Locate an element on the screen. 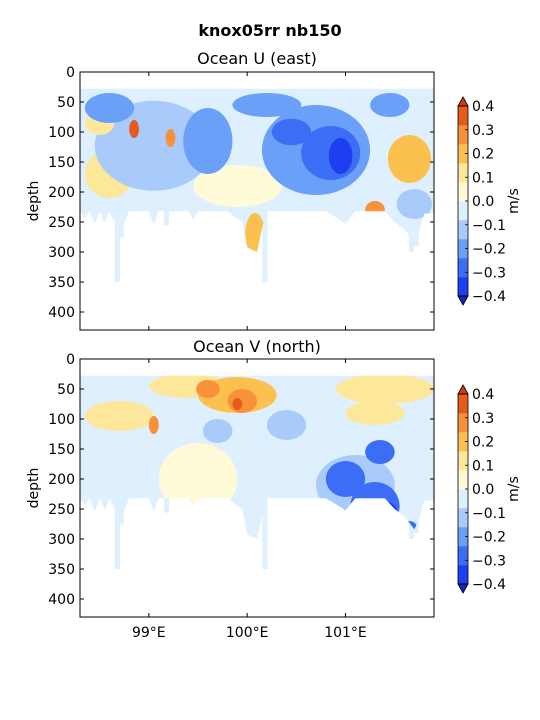  colorbar-tick-label: −0.1 is located at coordinates (489, 226).